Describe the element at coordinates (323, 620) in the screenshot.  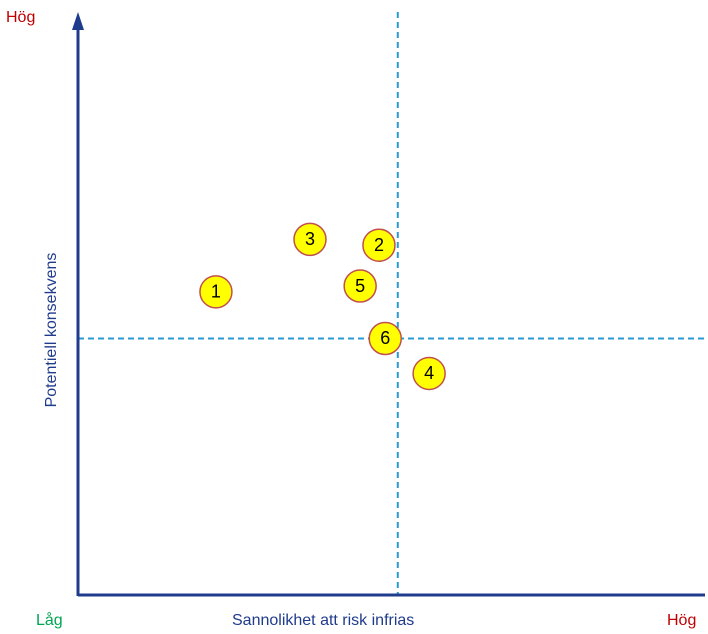
I see `x-axis-title: Sannolikhet att risk infrias` at that location.